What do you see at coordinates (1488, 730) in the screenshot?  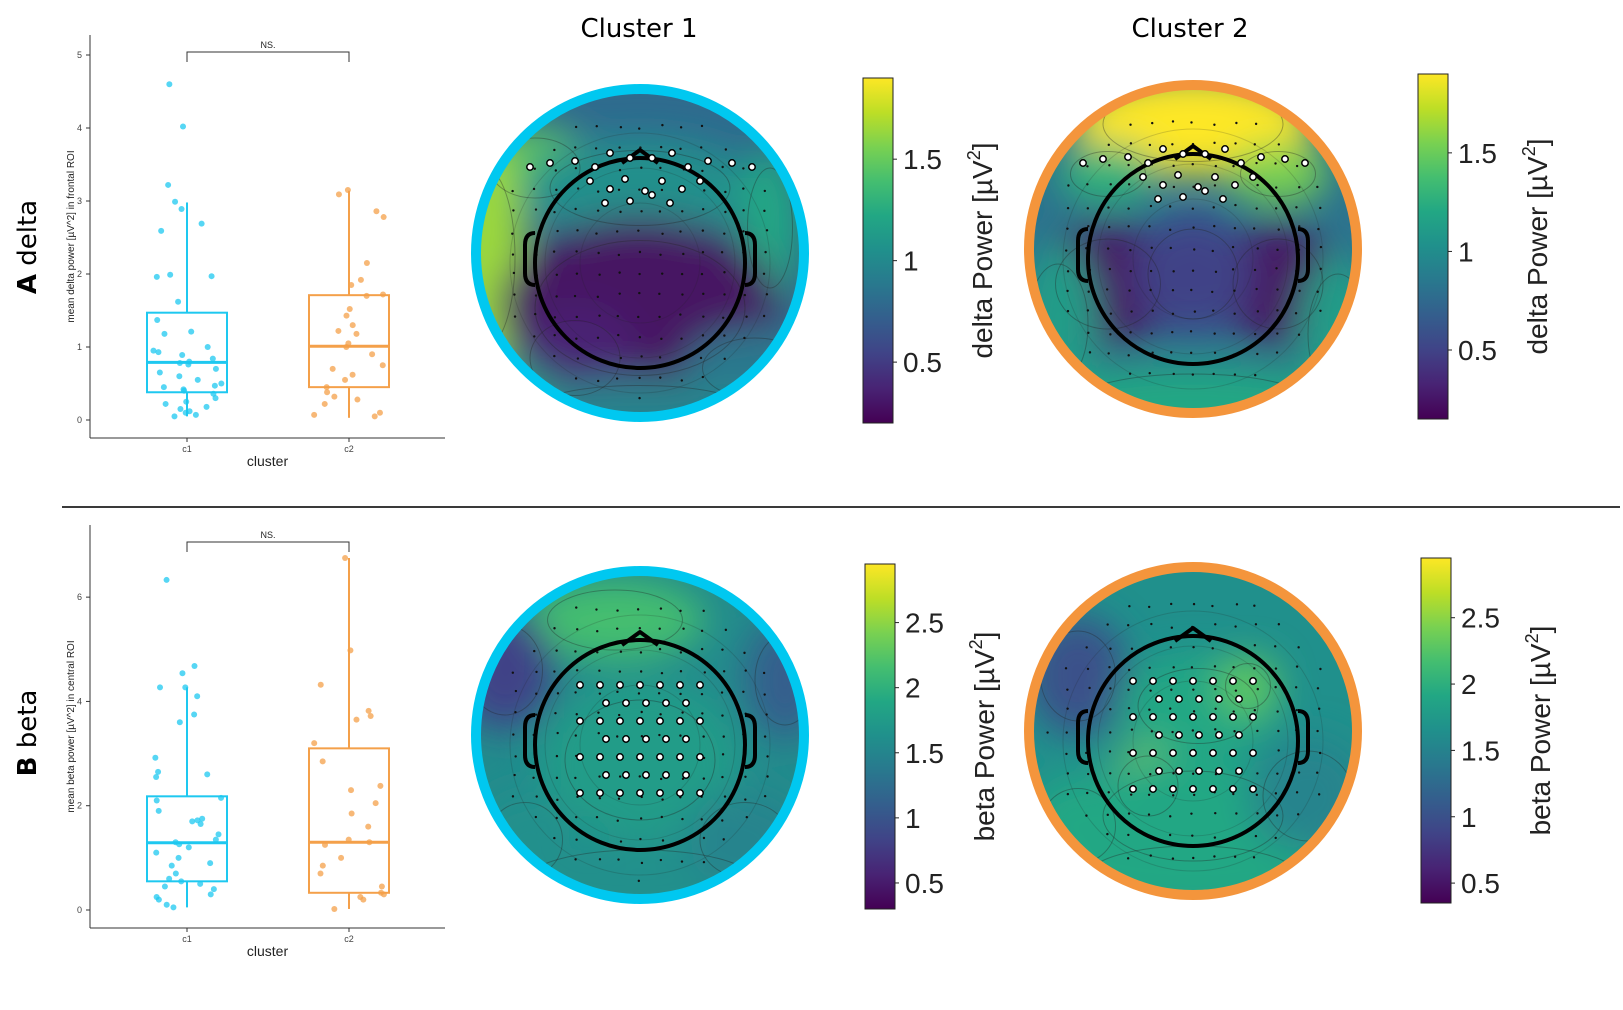 I see `colorbar-beta-cluster-2: 0.5 1 1.5 2 2.5 beta Power [µV2]` at bounding box center [1488, 730].